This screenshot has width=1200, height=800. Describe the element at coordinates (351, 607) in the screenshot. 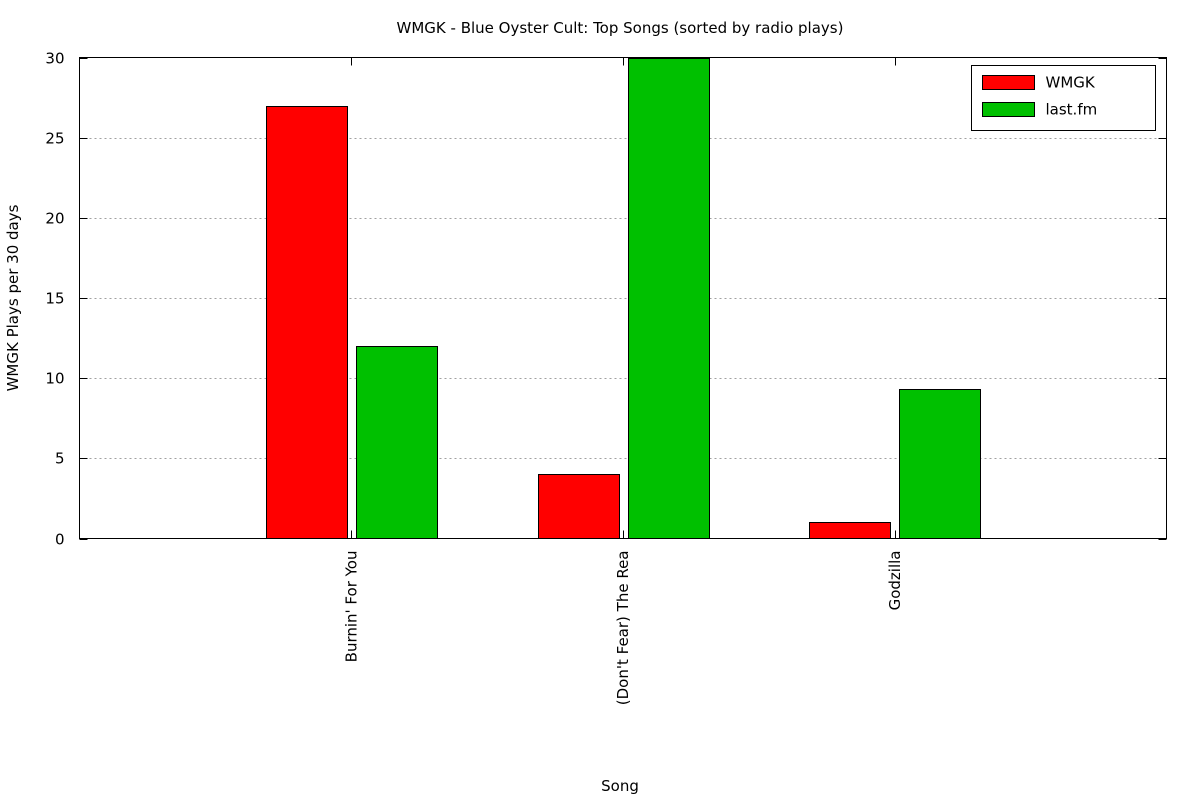

I see `x-tick-label: Burnin' For You` at that location.